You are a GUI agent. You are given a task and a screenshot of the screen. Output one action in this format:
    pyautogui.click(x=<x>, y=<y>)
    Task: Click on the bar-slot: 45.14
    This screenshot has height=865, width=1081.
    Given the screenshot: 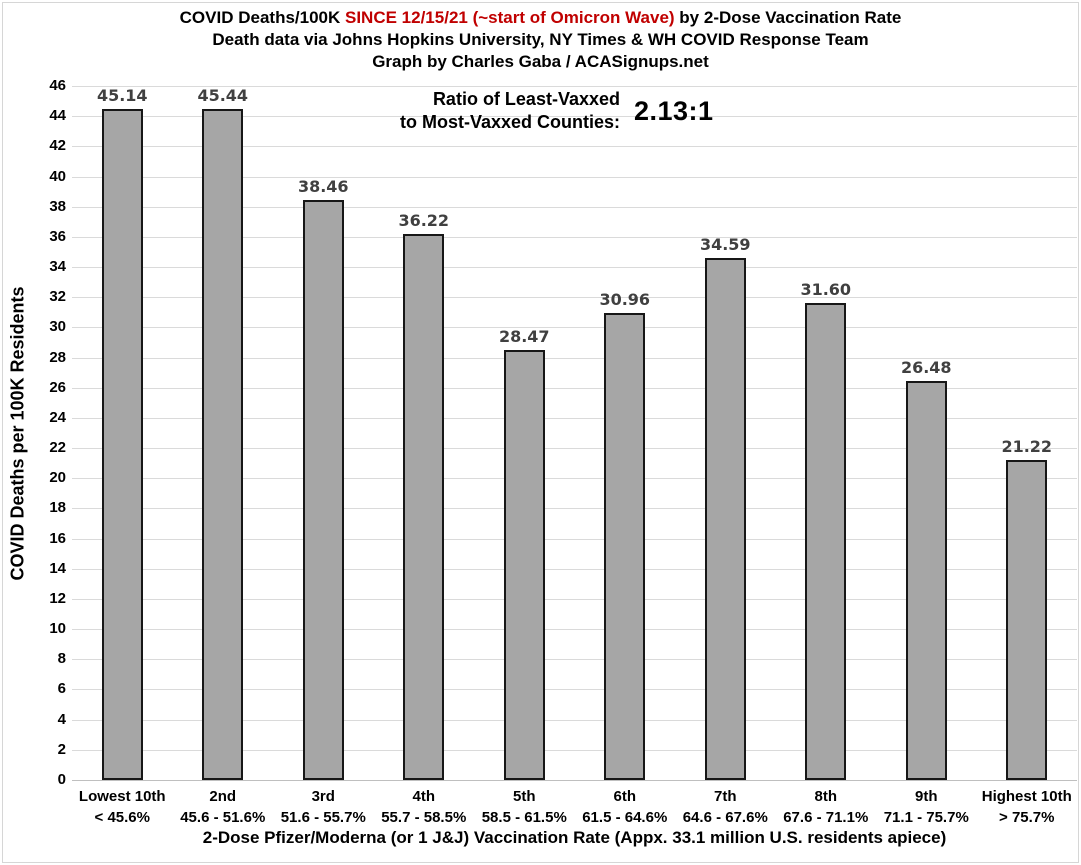 What is the action you would take?
    pyautogui.click(x=122, y=433)
    